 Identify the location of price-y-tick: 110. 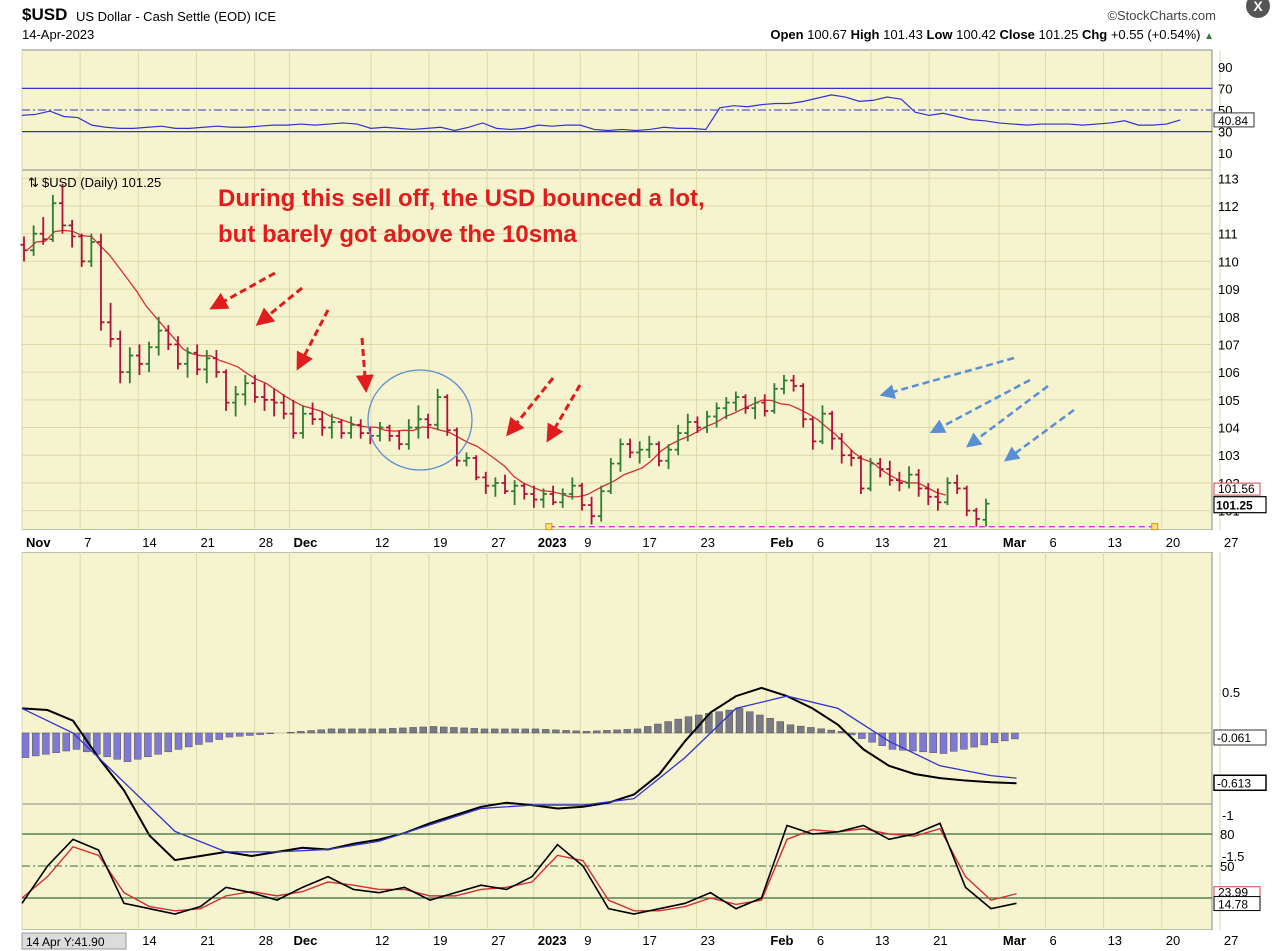
(1228, 261).